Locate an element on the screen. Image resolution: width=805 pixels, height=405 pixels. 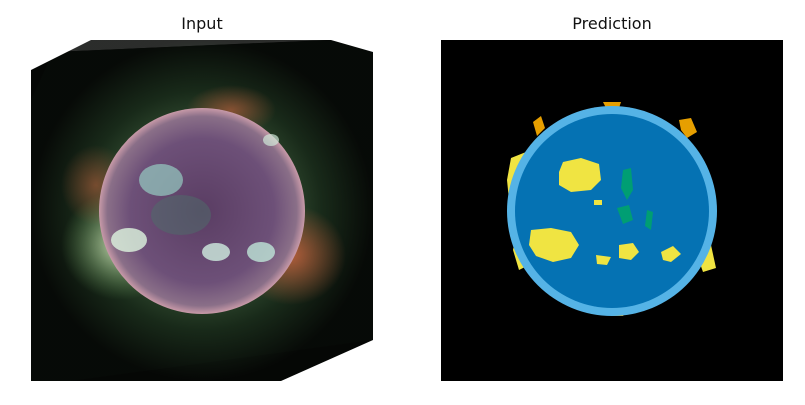
prediction-panel-title: Prediction is located at coordinates (612, 23).